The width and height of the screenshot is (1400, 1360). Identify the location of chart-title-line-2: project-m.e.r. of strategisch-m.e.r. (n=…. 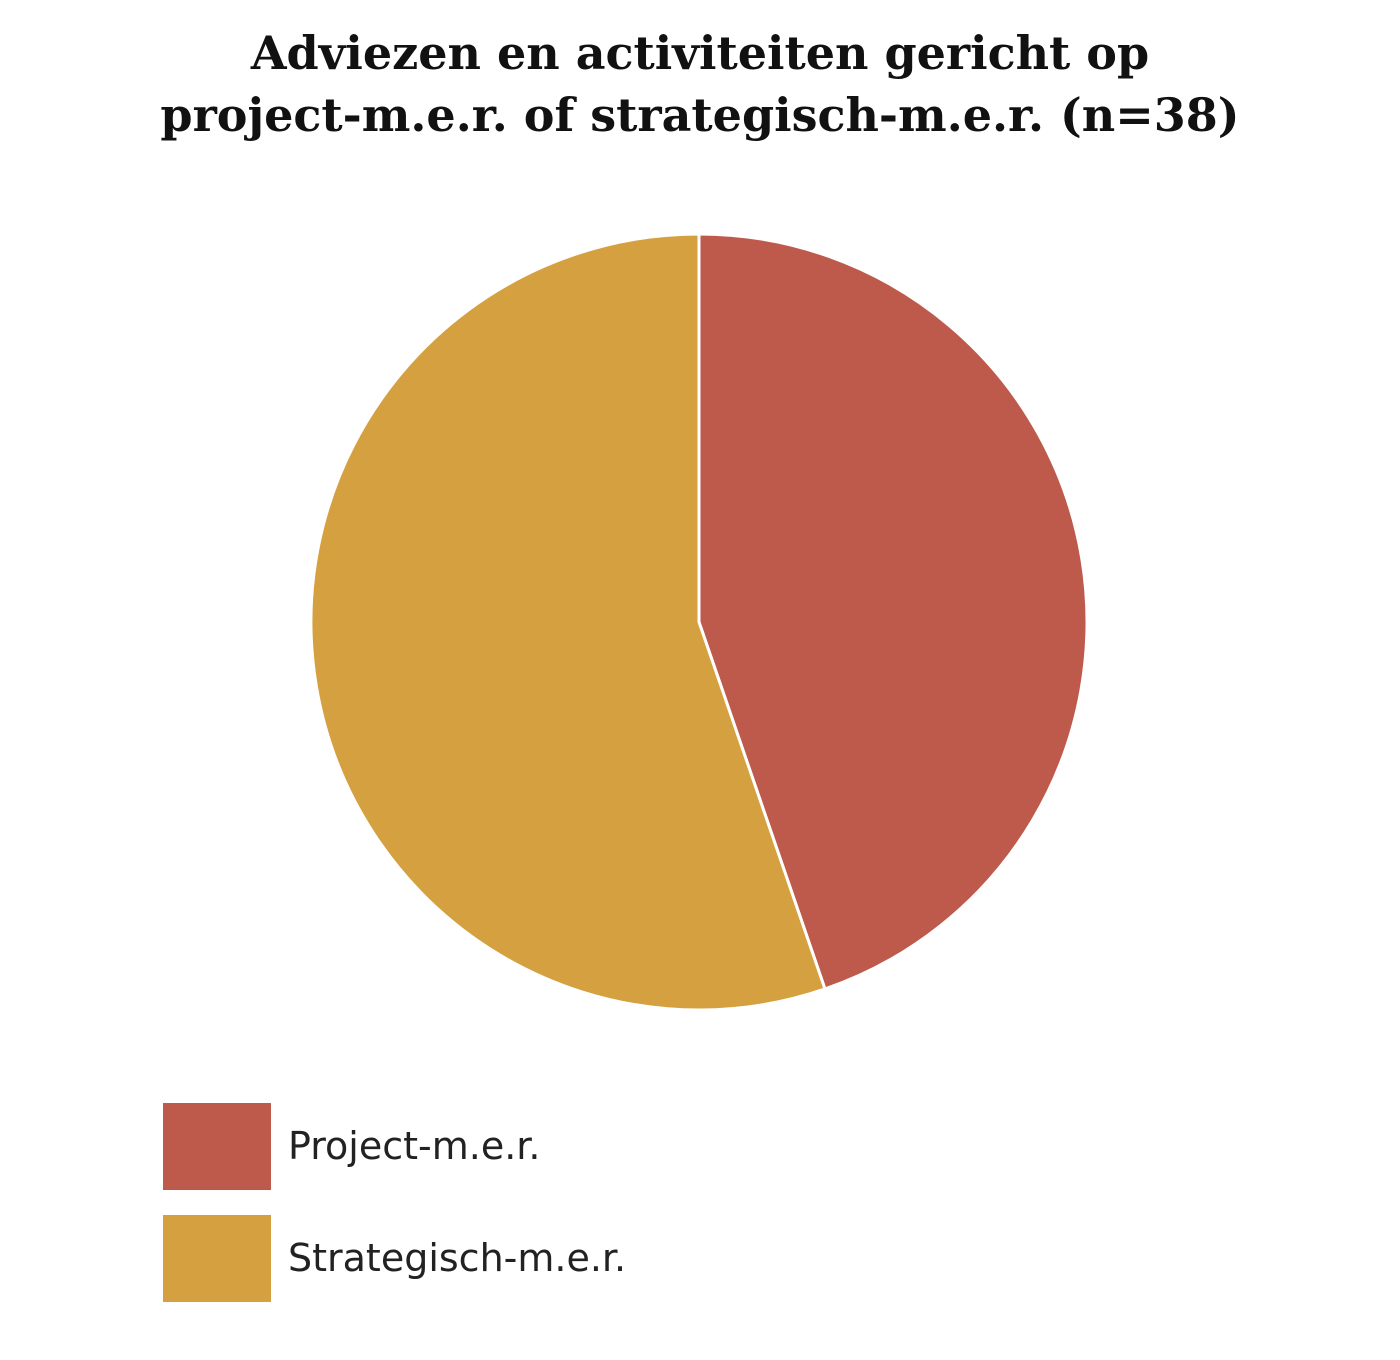
(700, 115).